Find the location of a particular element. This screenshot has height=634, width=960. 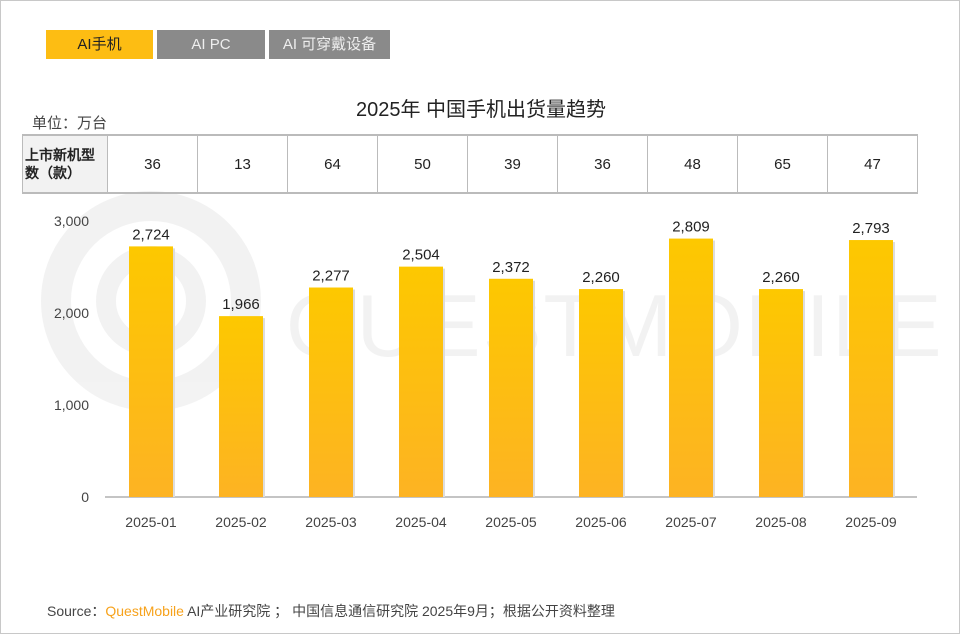

table-cell: 39 is located at coordinates (512, 164).